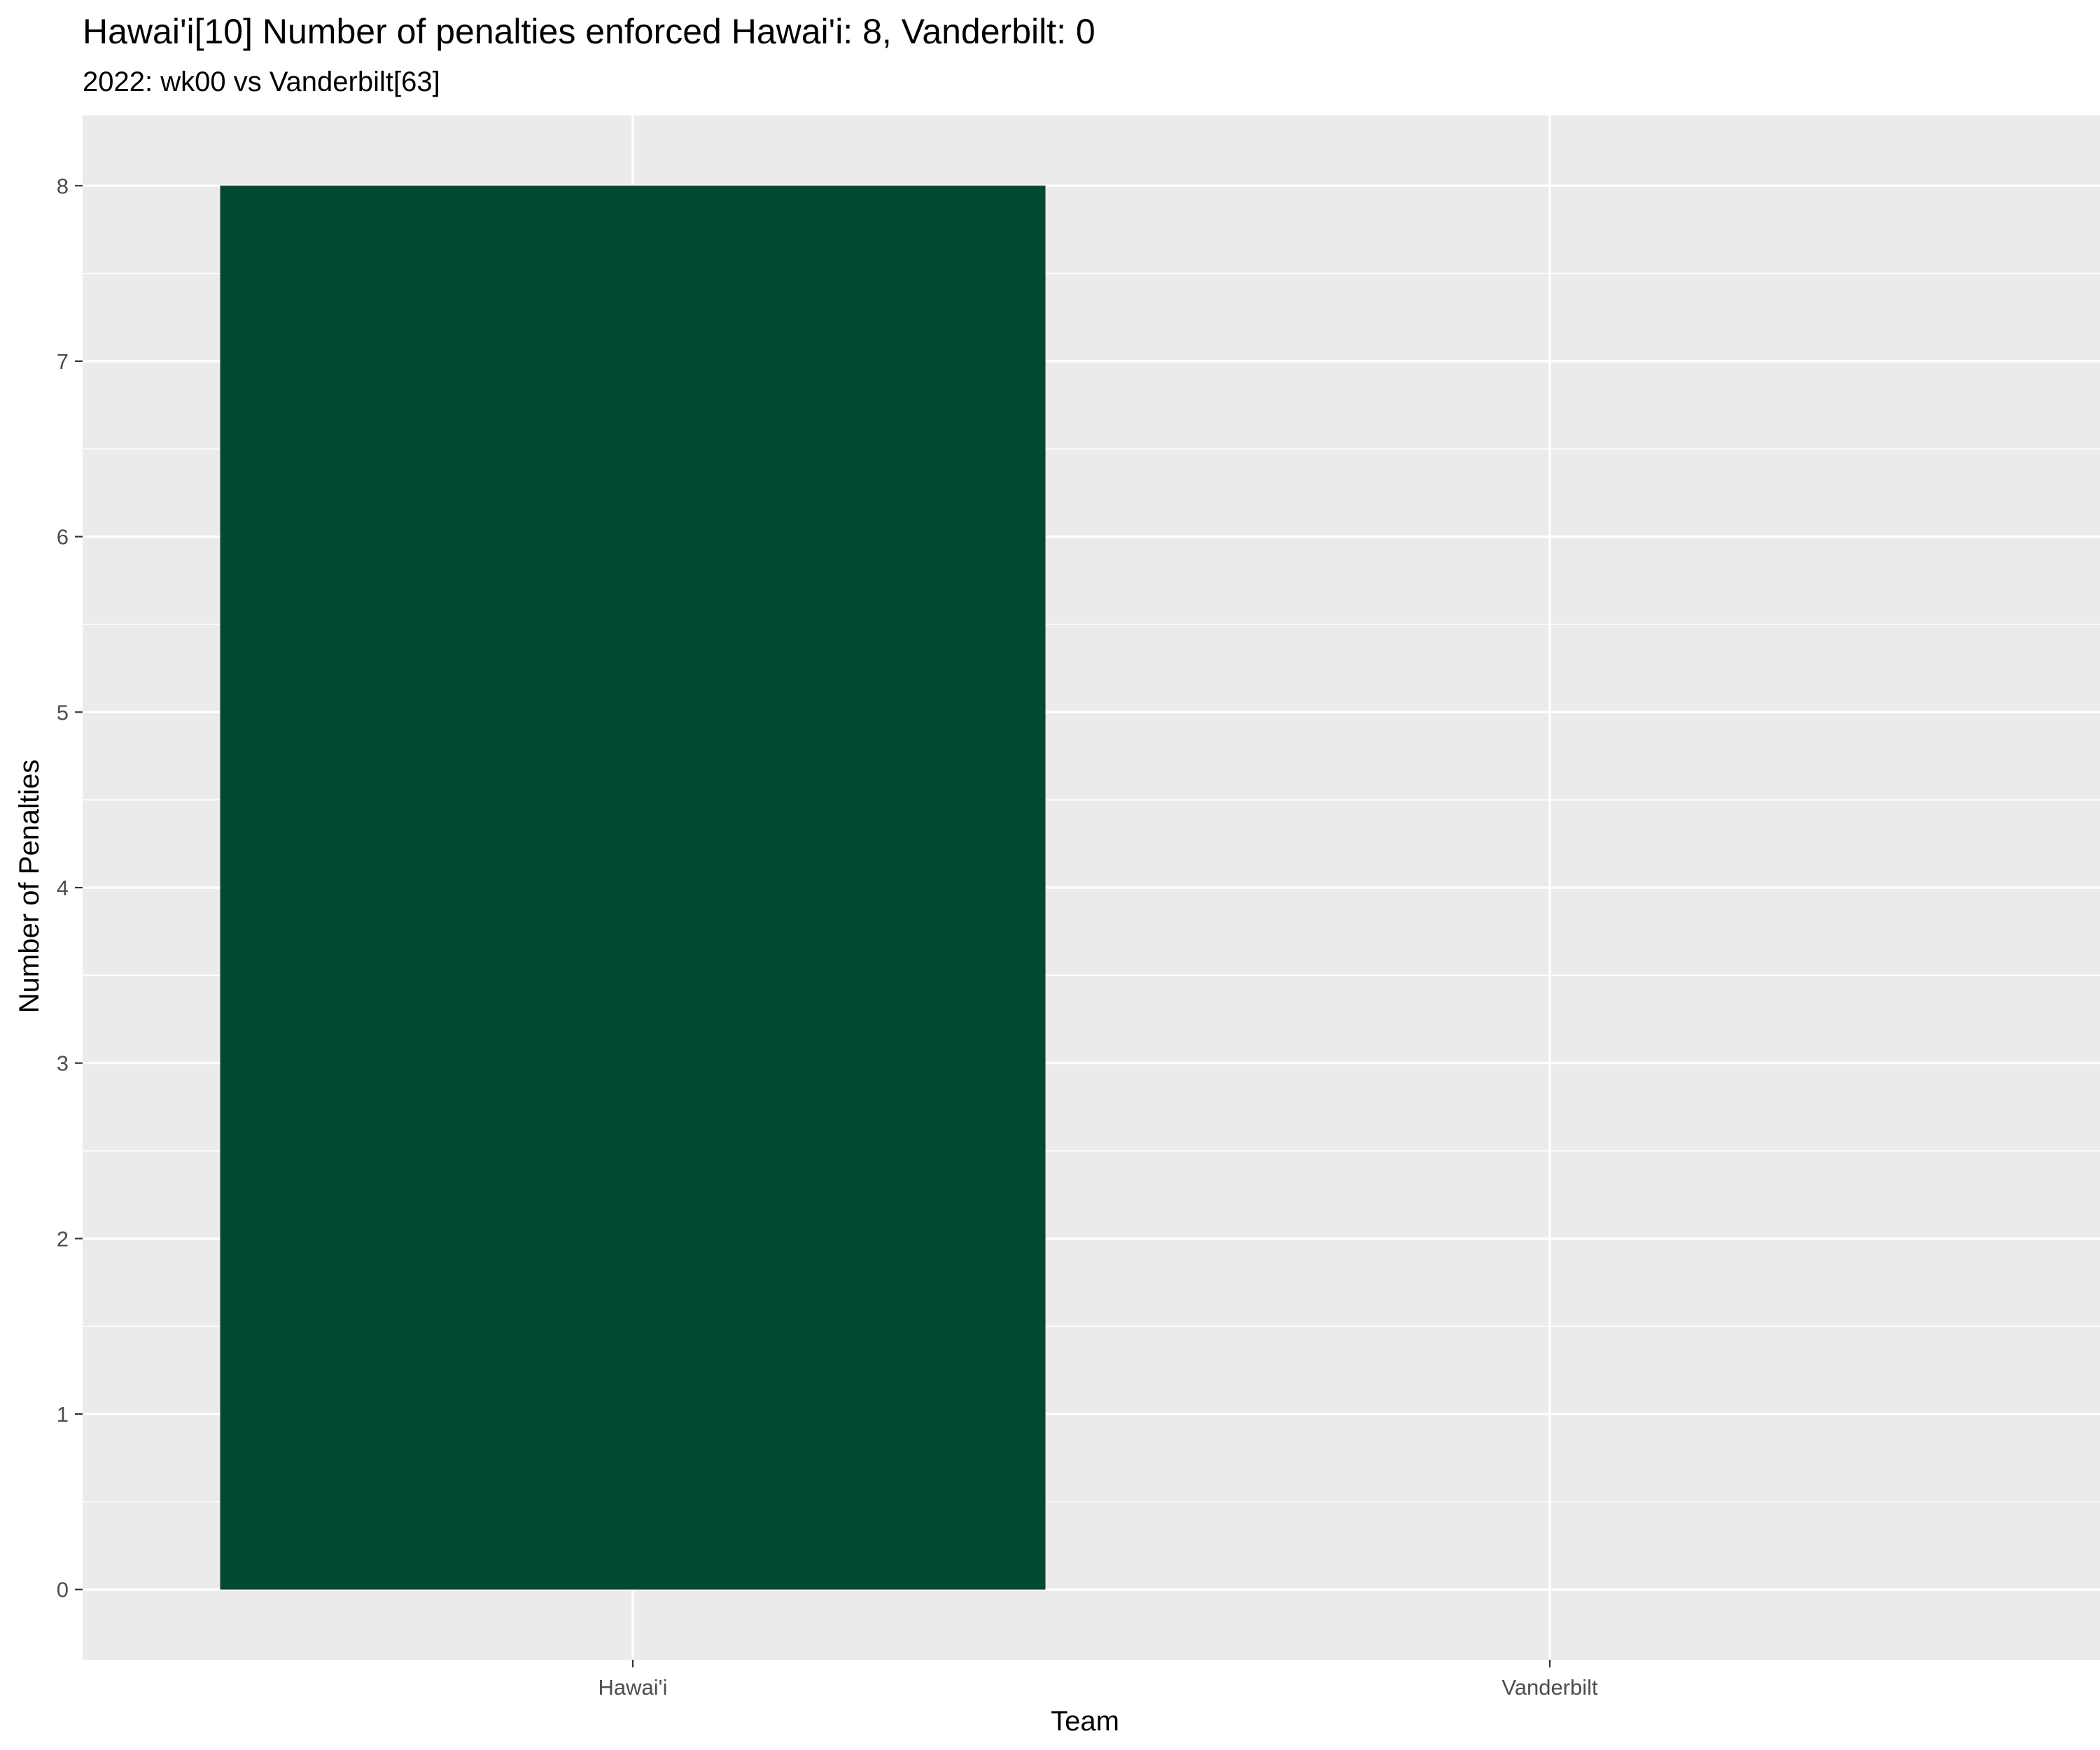 The height and width of the screenshot is (1750, 2100). Describe the element at coordinates (1085, 1721) in the screenshot. I see `x-axis-title: Team` at that location.